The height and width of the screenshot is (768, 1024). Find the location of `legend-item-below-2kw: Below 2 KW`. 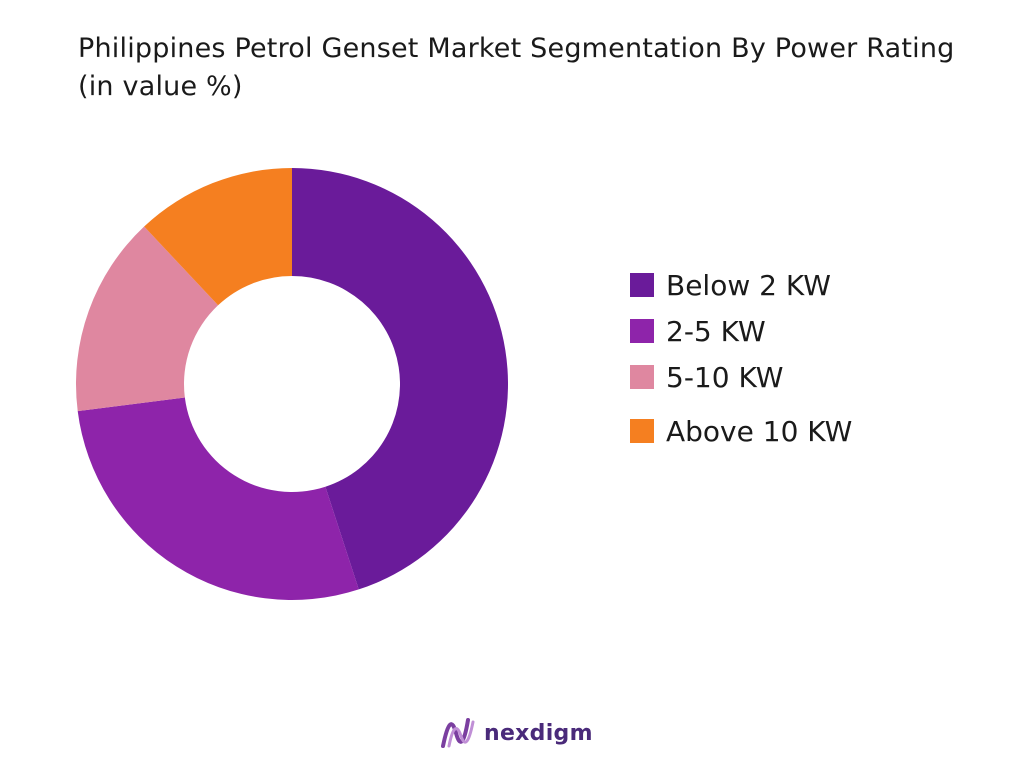

legend-item-below-2kw: Below 2 KW is located at coordinates (741, 285).